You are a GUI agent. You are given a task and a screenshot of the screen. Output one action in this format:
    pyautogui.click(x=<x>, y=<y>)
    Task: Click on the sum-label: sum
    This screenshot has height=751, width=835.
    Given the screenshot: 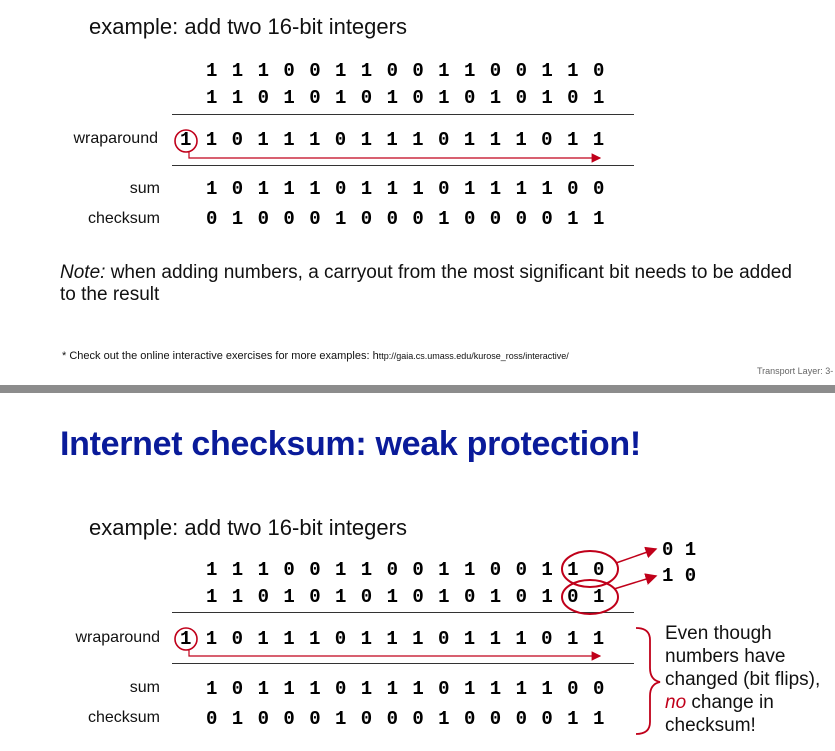 What is the action you would take?
    pyautogui.click(x=144, y=188)
    